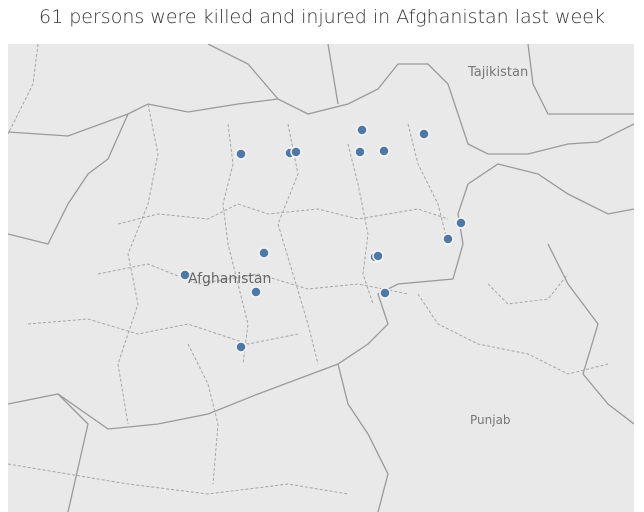 Image resolution: width=644 pixels, height=512 pixels. Describe the element at coordinates (230, 279) in the screenshot. I see `label-afghanistan: Afghanistan` at that location.